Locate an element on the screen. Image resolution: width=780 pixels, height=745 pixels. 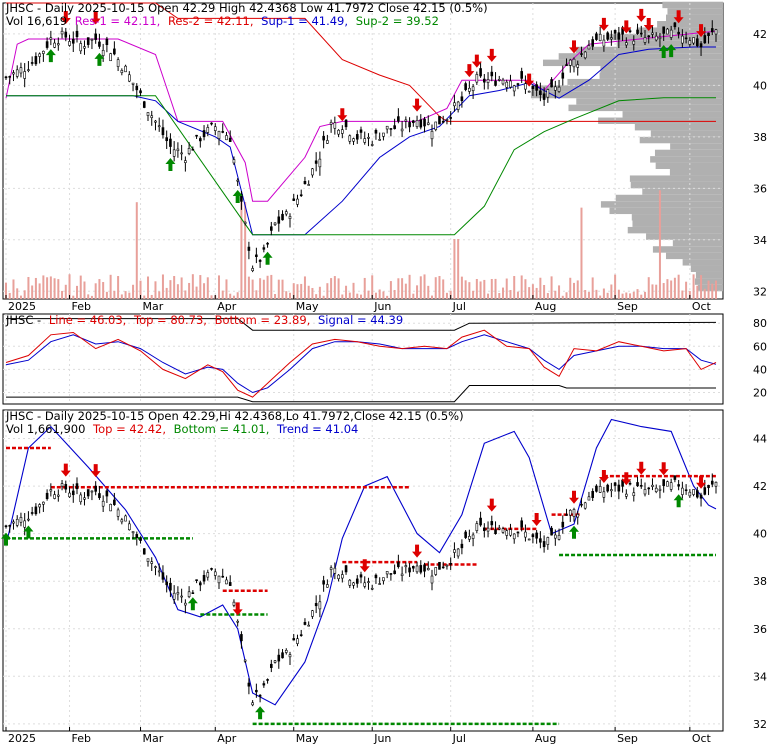
x-tick-label: Jun is located at coordinates (382, 306).